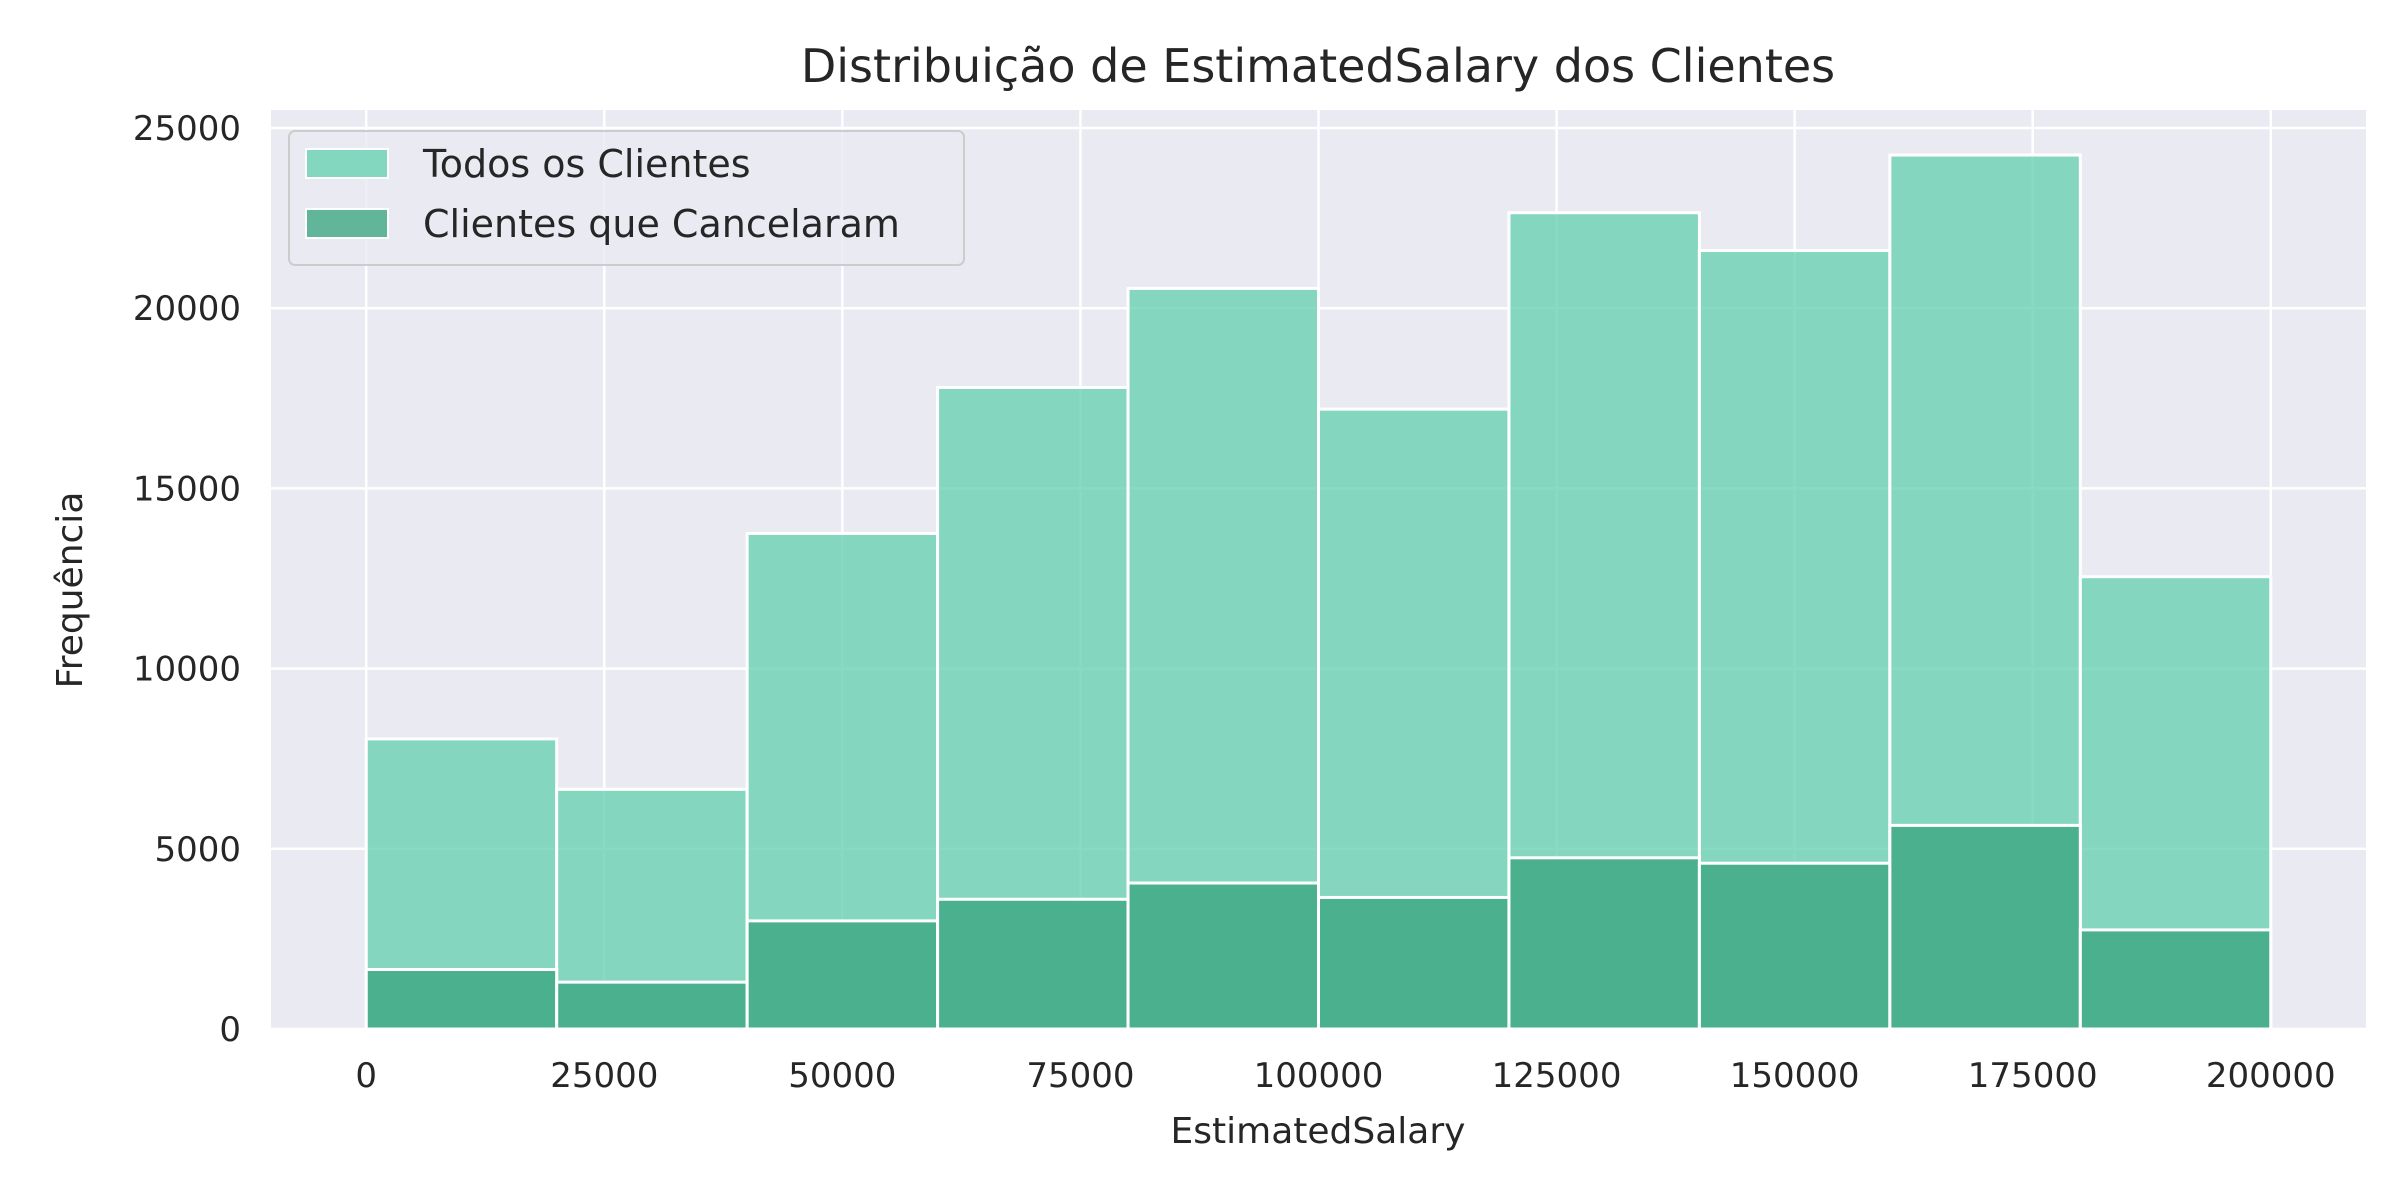  What do you see at coordinates (187, 309) in the screenshot?
I see `y-tick-label: 20000` at bounding box center [187, 309].